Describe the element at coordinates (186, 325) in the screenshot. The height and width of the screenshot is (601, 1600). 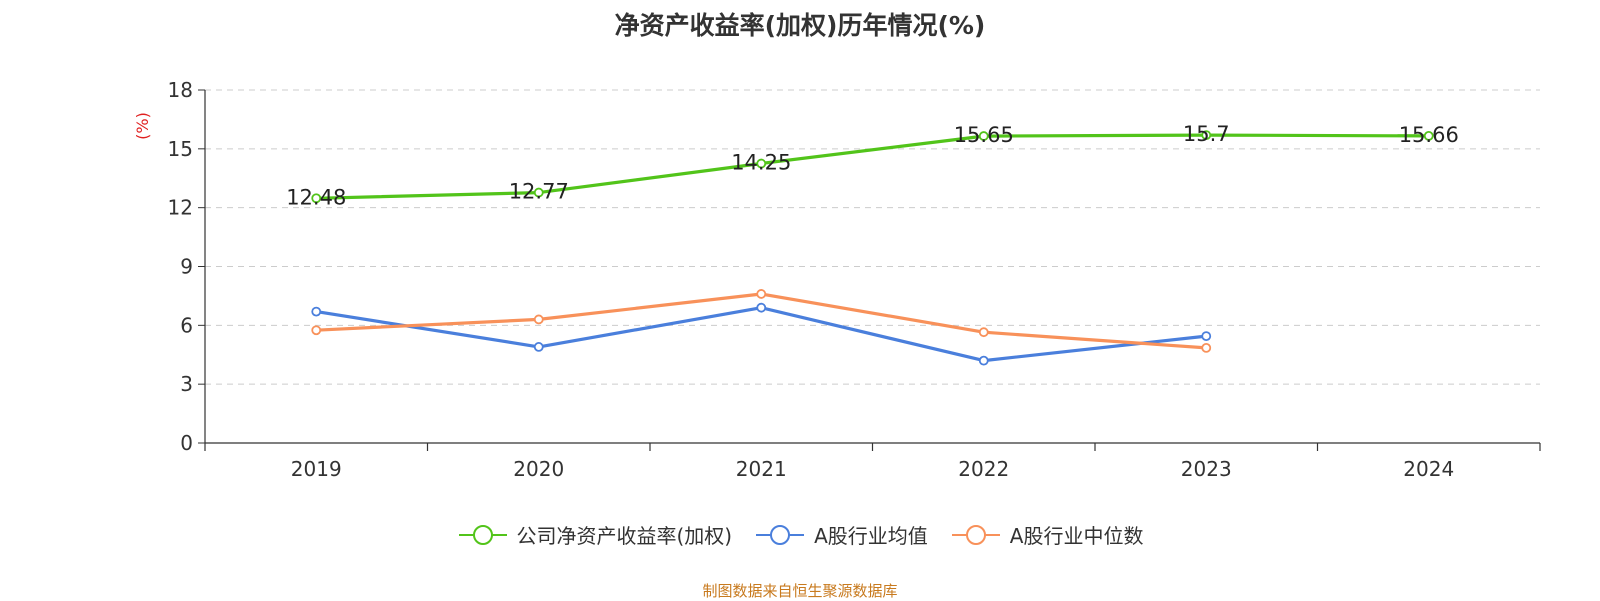
I see `y-tick-label: 6` at that location.